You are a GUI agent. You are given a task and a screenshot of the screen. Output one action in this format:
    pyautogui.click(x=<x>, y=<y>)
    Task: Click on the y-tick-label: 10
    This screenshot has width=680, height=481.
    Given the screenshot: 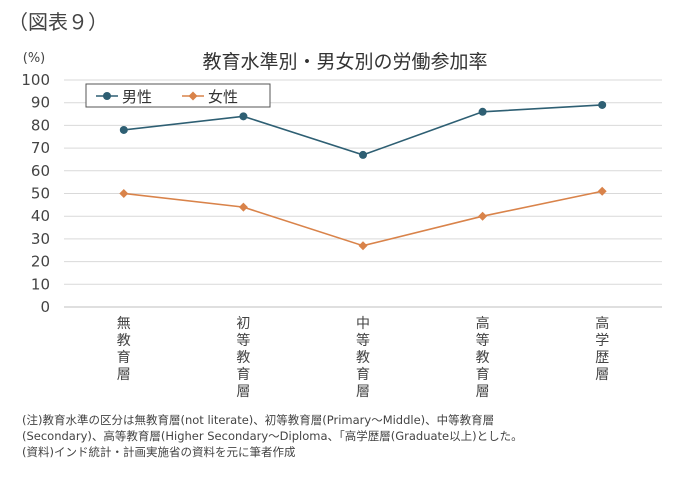 What is the action you would take?
    pyautogui.click(x=40, y=284)
    